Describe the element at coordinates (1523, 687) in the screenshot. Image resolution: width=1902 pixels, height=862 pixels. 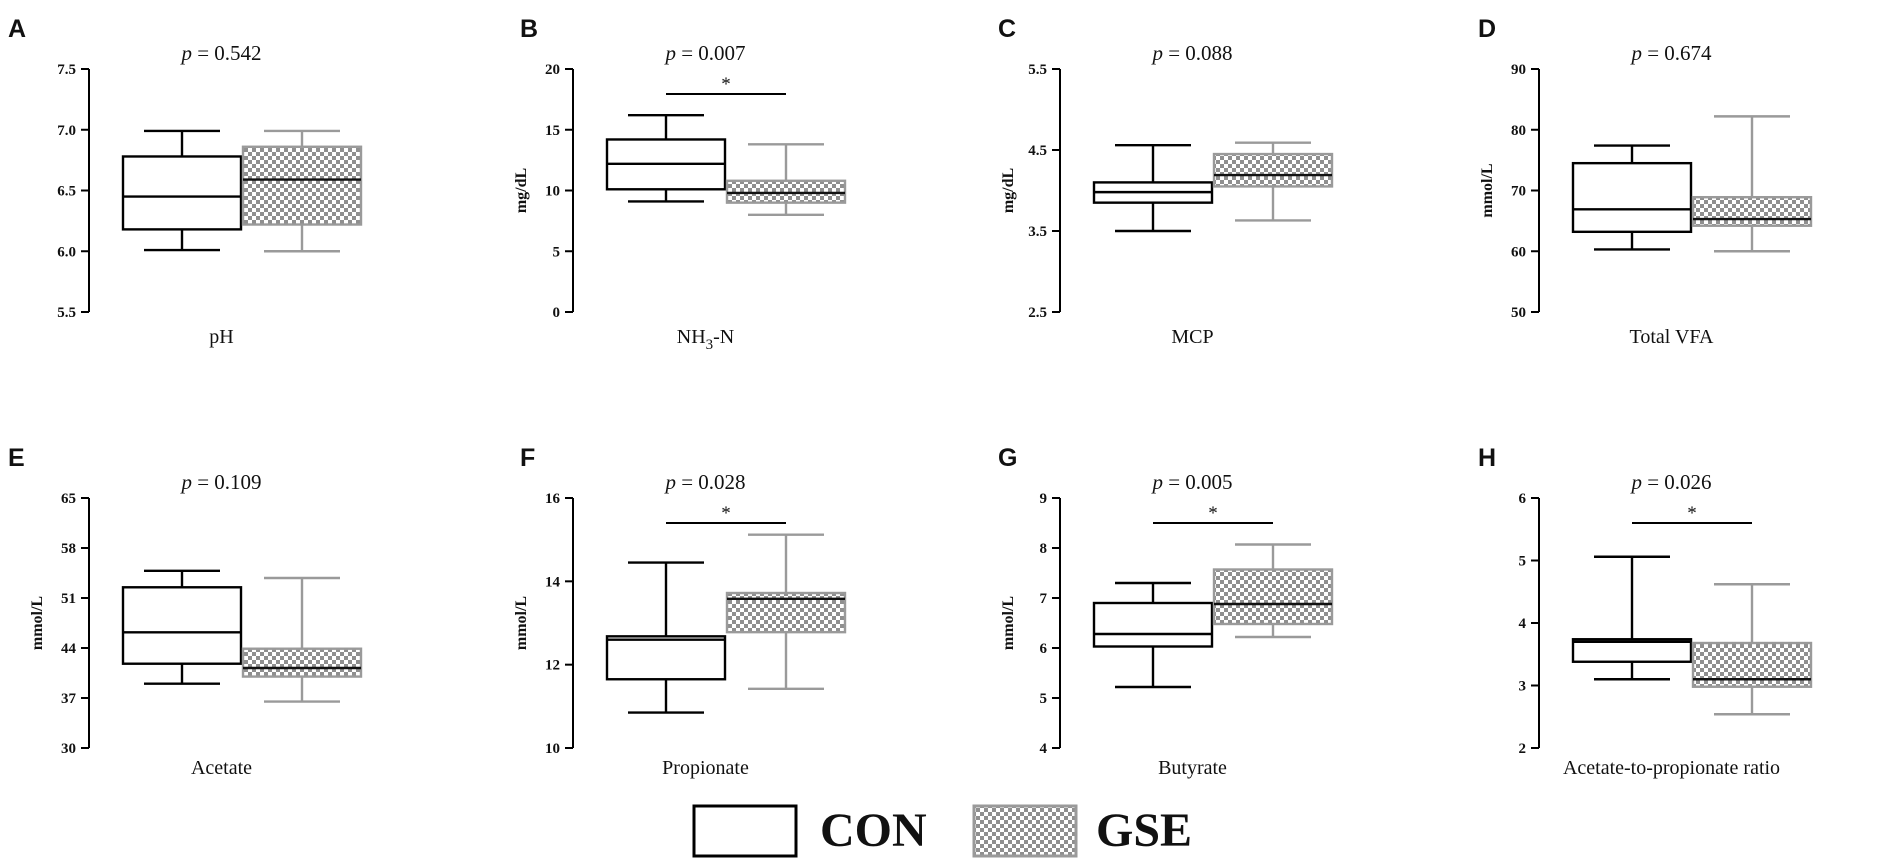
I see `y-tick-label: 3` at that location.